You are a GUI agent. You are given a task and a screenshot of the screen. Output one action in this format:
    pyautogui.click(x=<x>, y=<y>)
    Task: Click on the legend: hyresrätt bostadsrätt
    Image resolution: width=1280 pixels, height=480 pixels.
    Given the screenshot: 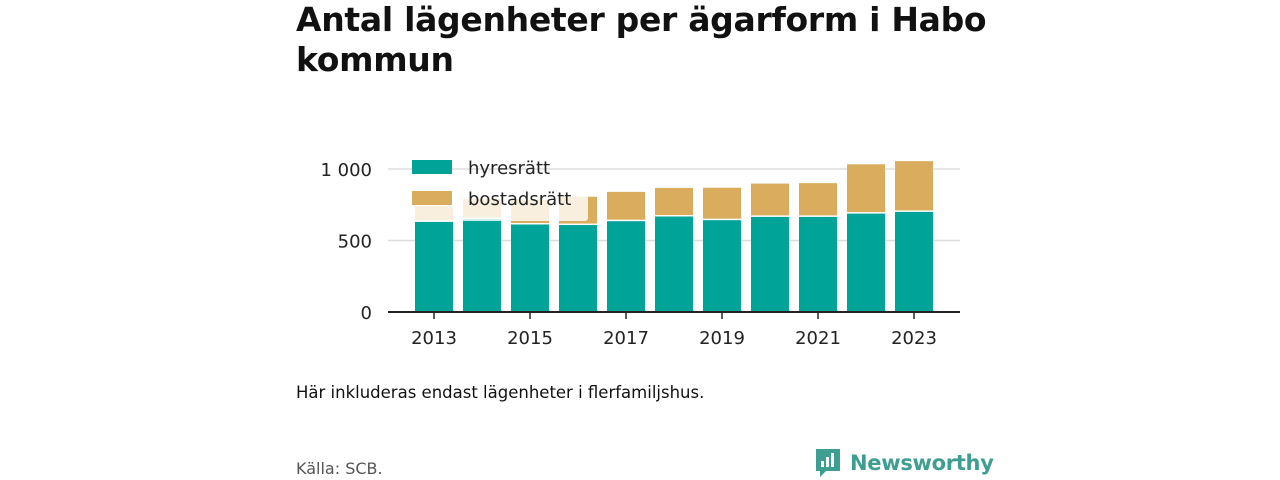 What is the action you would take?
    pyautogui.click(x=496, y=189)
    